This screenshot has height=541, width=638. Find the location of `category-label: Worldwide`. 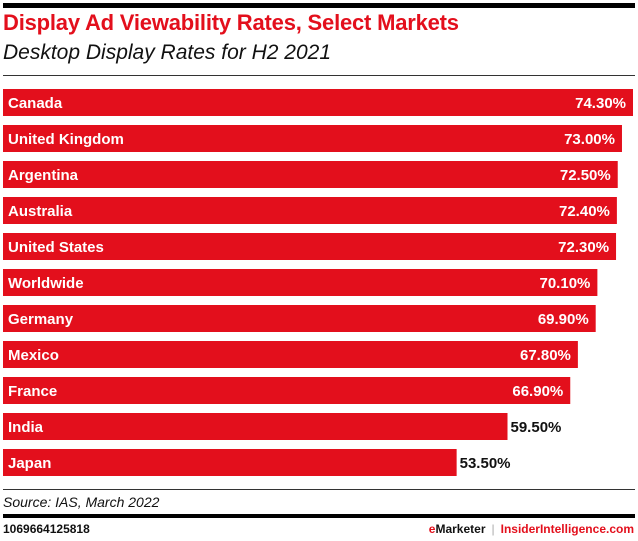

category-label: Worldwide is located at coordinates (46, 283).